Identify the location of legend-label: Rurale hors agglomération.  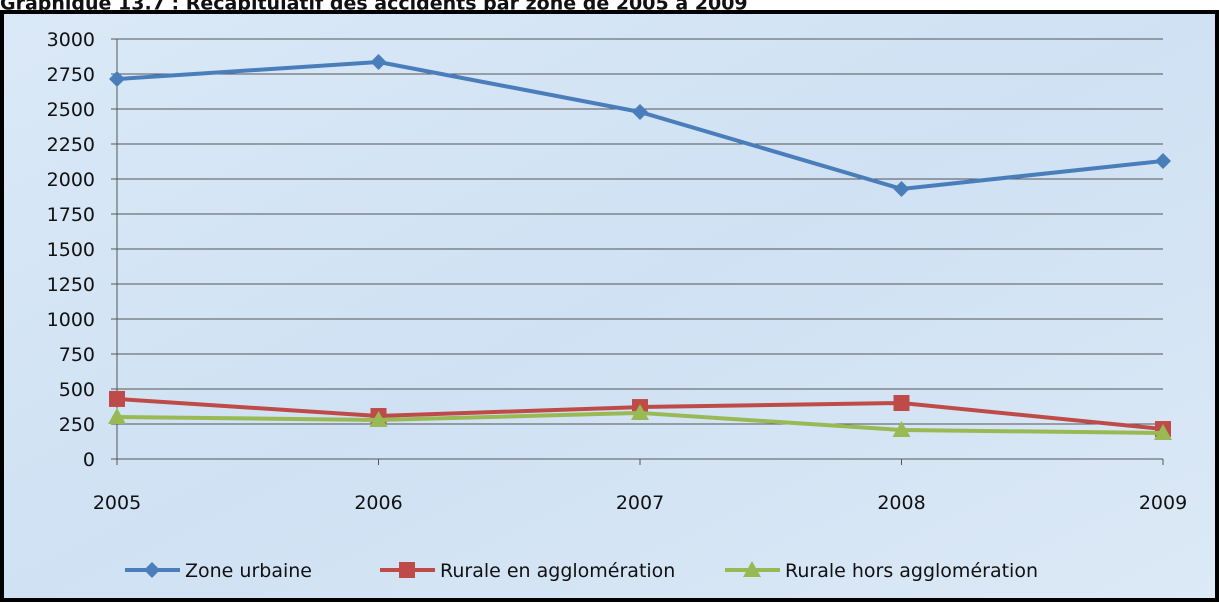
(911, 571).